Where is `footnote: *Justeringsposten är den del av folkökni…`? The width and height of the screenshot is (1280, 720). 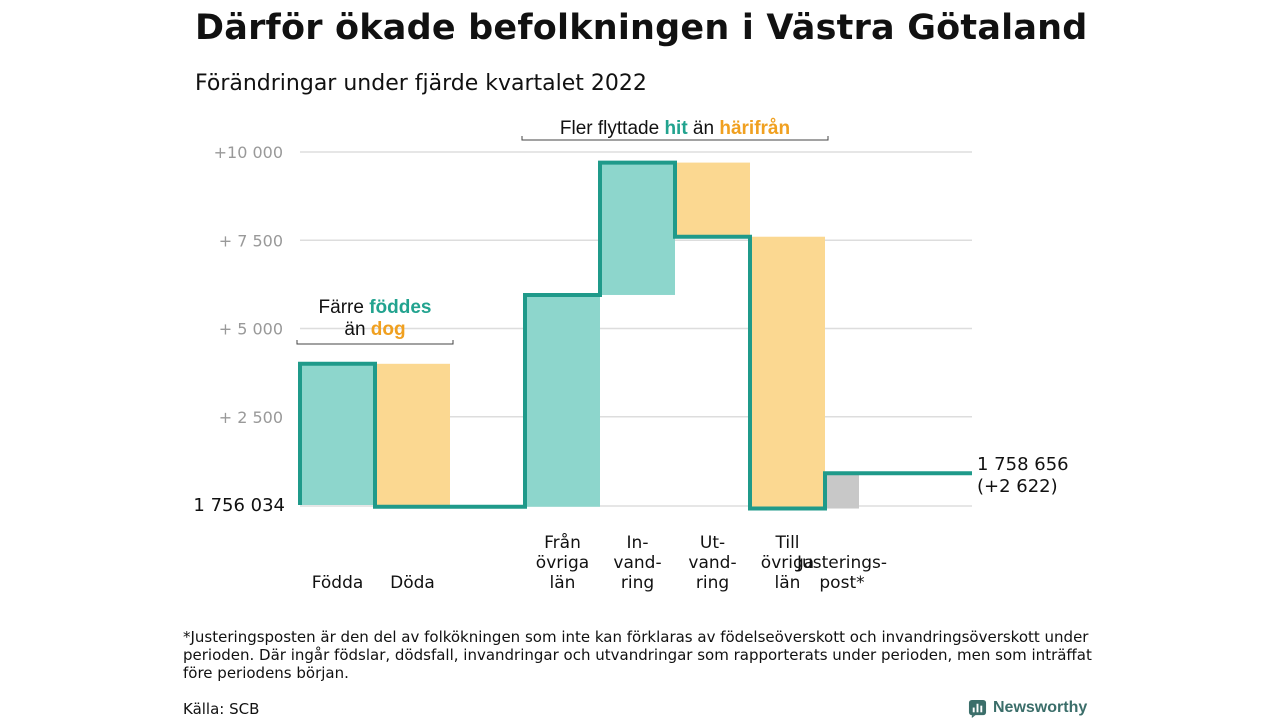
footnote: *Justeringsposten är den del av folkökni… is located at coordinates (637, 655).